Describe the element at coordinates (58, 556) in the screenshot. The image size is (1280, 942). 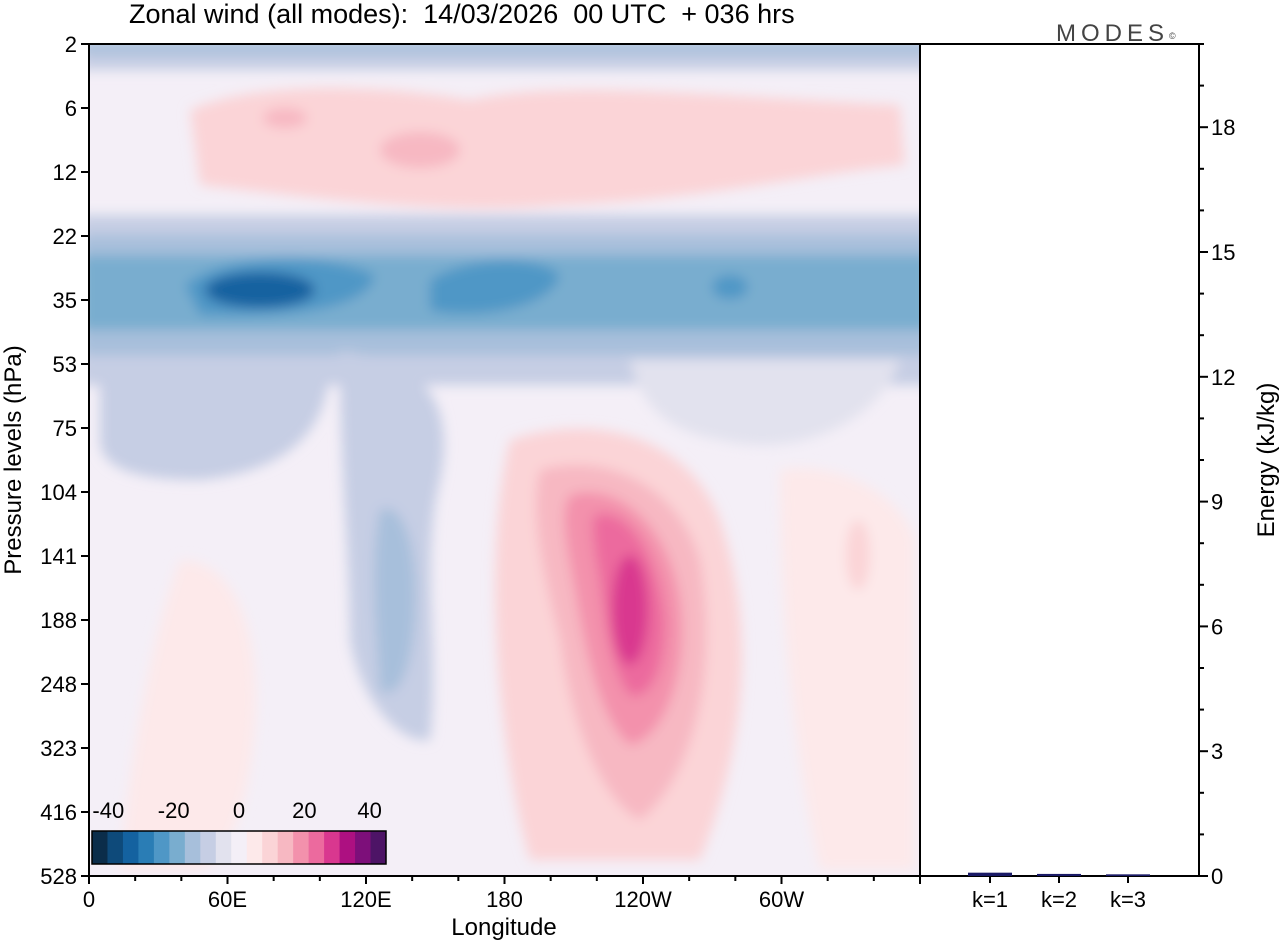
I see `y-tick-label: 141` at that location.